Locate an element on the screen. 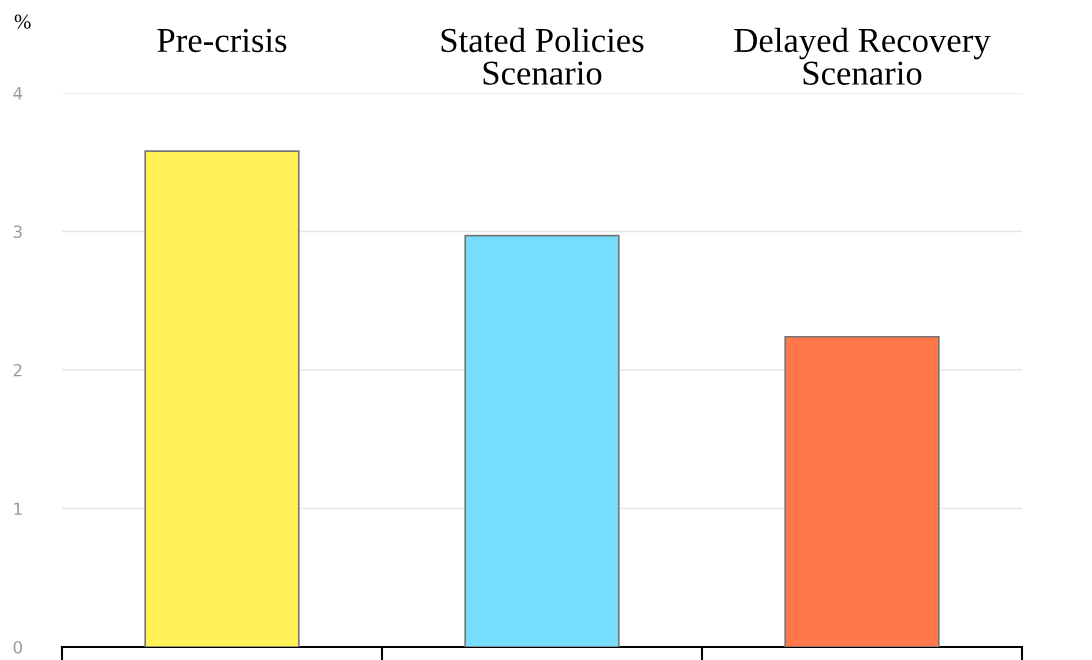 The height and width of the screenshot is (660, 1092). y-tick-label: 2 is located at coordinates (17, 370).